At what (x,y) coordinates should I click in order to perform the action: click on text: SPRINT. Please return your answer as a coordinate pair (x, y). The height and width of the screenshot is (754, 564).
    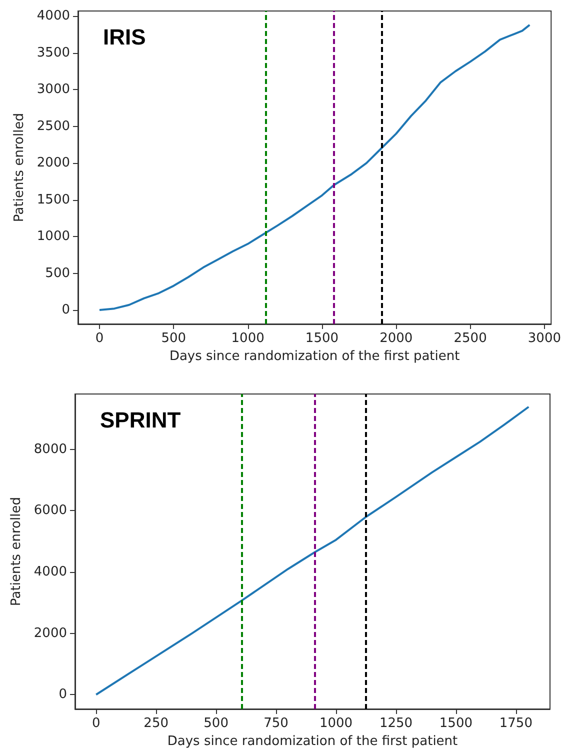
    Looking at the image, I should click on (141, 420).